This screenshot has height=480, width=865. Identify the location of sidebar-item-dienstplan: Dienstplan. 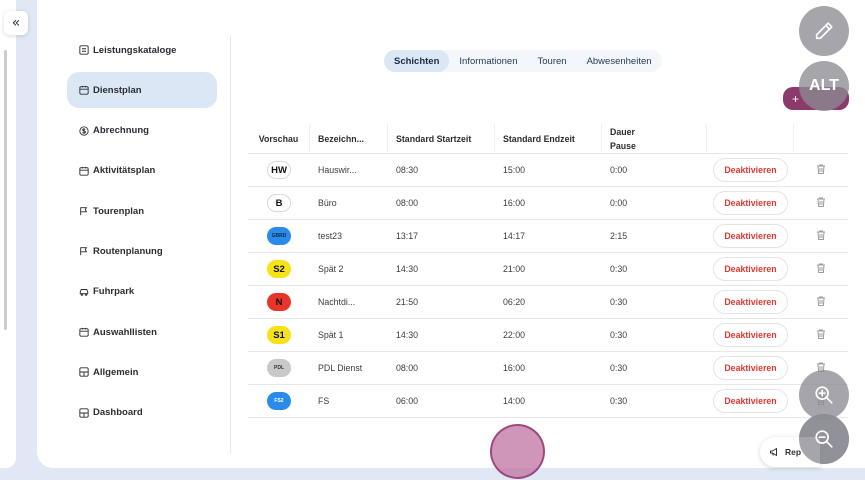
(142, 90).